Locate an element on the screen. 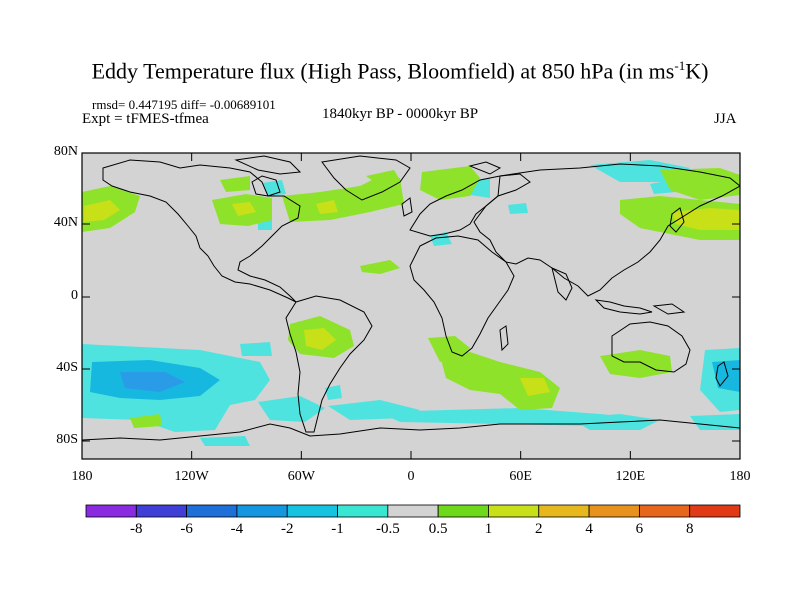 The height and width of the screenshot is (600, 800). colorbar-label: -8 is located at coordinates (136, 529).